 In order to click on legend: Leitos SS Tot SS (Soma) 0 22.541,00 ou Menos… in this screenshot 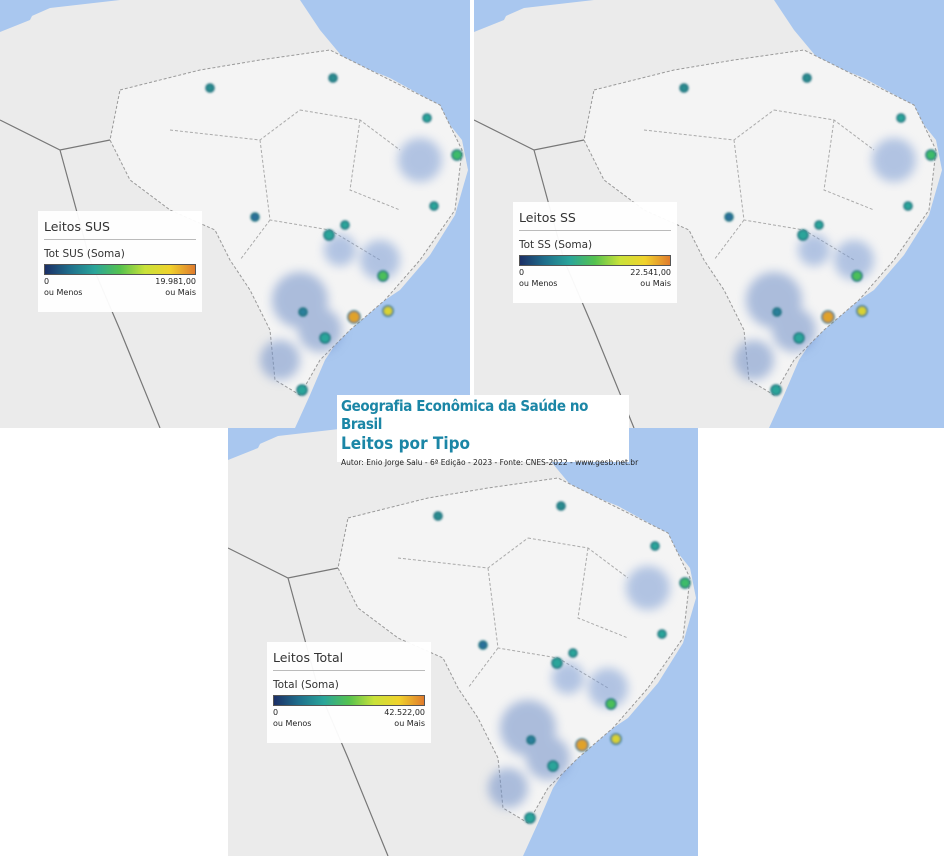, I will do `click(595, 252)`.